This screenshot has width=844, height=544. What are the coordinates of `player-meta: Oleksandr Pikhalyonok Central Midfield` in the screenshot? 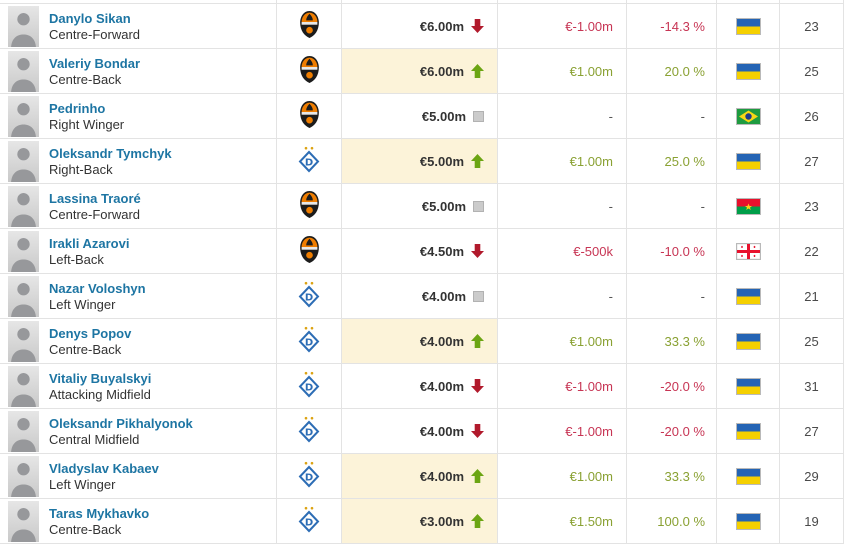 It's located at (121, 431).